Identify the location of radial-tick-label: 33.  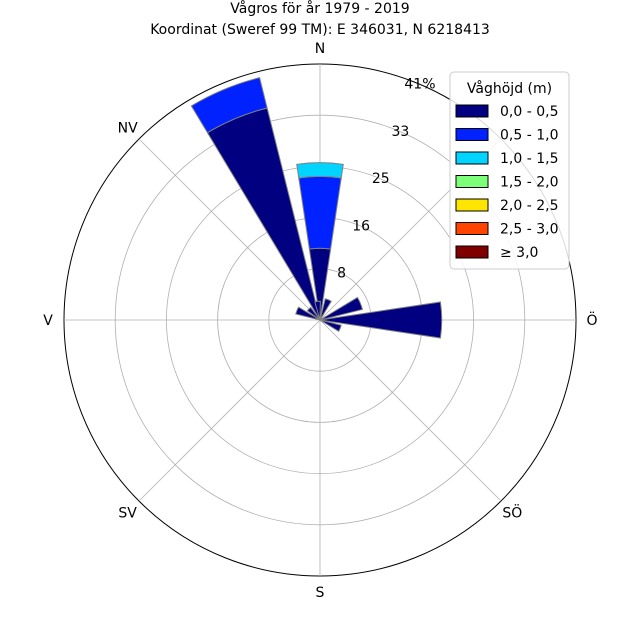
(400, 132).